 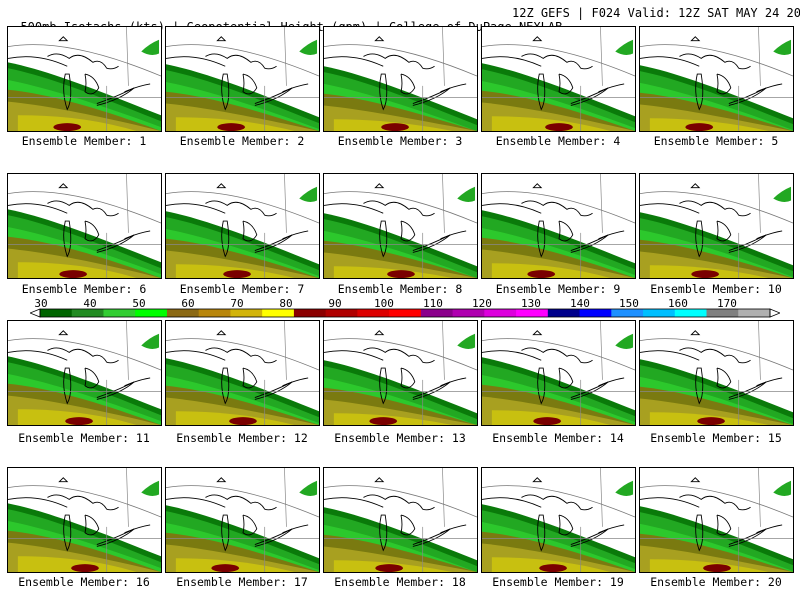 What do you see at coordinates (84, 438) in the screenshot?
I see `ensemble-member-caption: Ensemble Member: 11` at bounding box center [84, 438].